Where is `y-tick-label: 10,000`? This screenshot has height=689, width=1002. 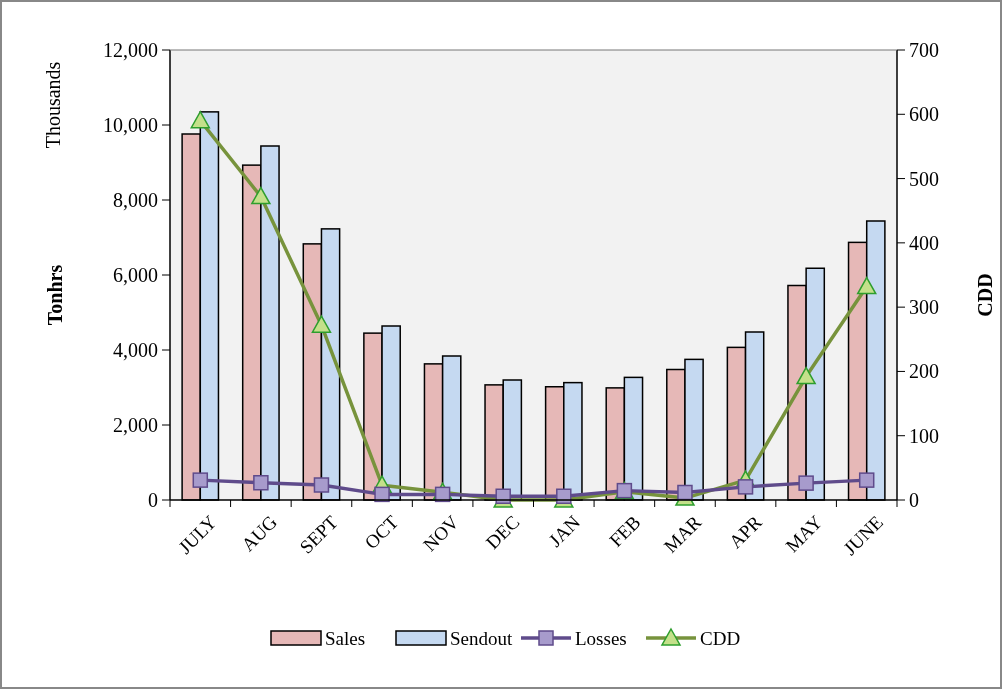 y-tick-label: 10,000 is located at coordinates (130, 125).